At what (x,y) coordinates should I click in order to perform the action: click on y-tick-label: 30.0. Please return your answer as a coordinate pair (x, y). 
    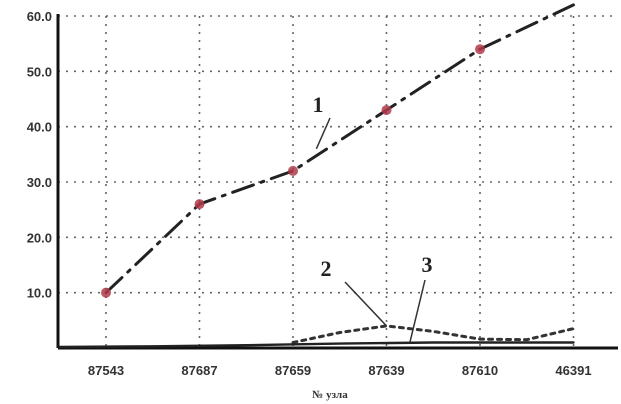
    Looking at the image, I should click on (39, 182).